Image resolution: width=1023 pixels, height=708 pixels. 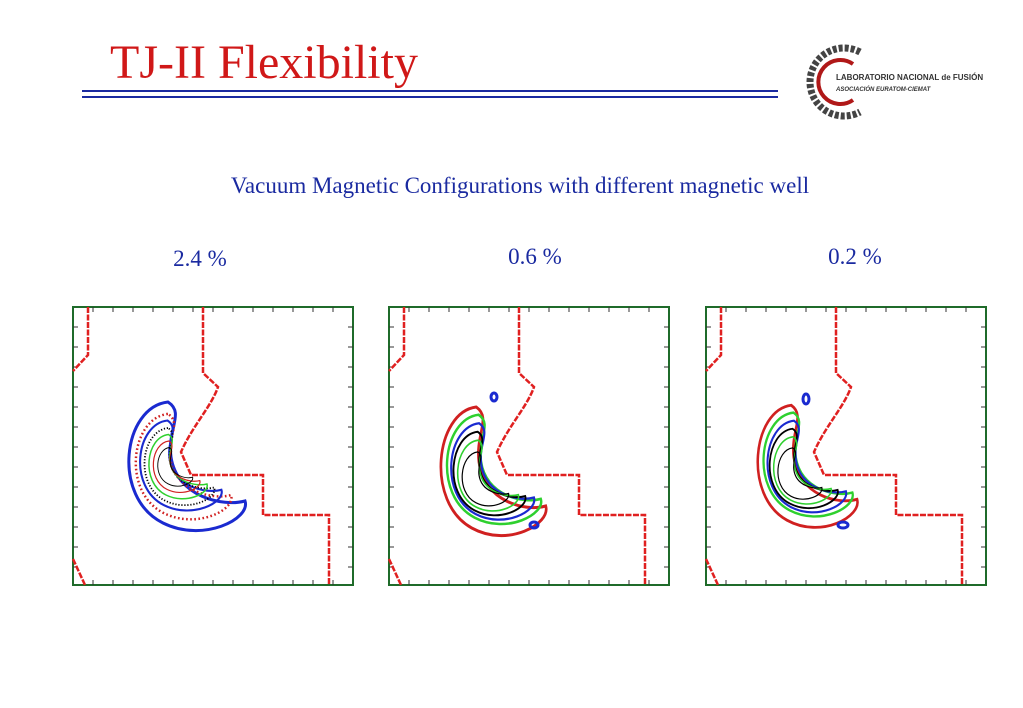 What do you see at coordinates (909, 77) in the screenshot?
I see `logo-text: LABORATORIO NACIONAL de FUSIÓN` at bounding box center [909, 77].